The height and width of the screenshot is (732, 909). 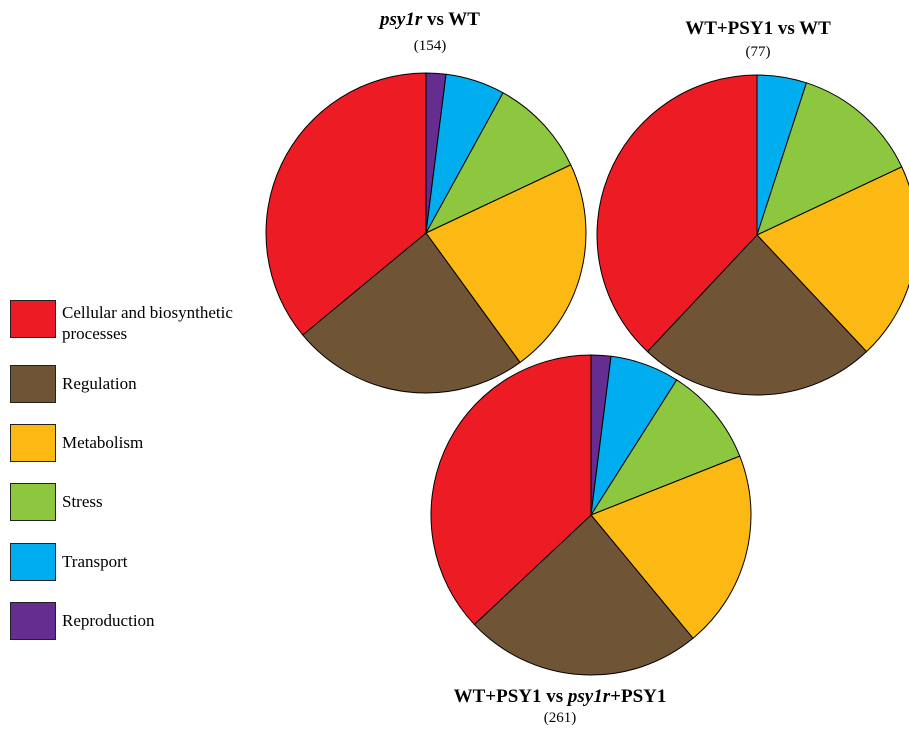 I want to click on legend-label-metabolism: Metabolism, so click(x=103, y=442).